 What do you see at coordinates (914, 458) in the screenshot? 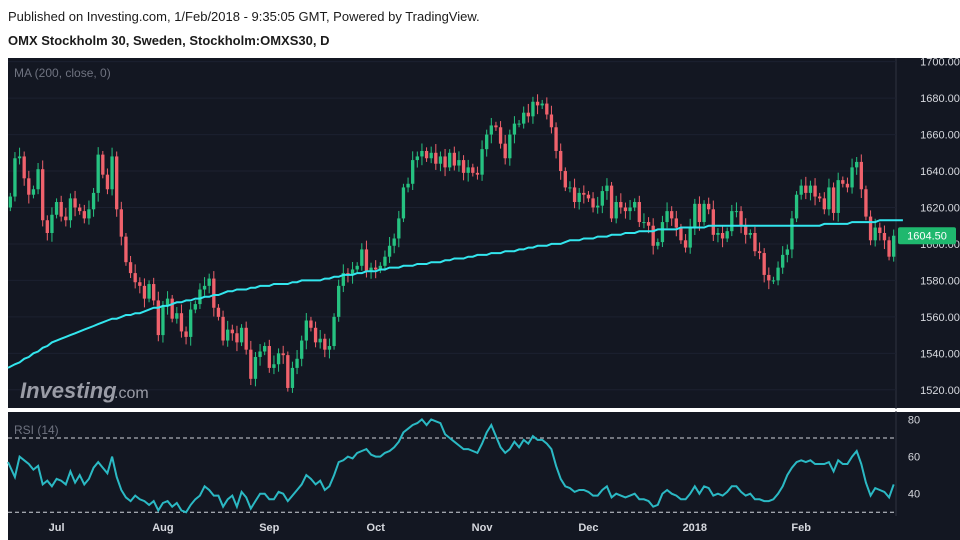
I see `rsi-tick-label: 60` at bounding box center [914, 458].